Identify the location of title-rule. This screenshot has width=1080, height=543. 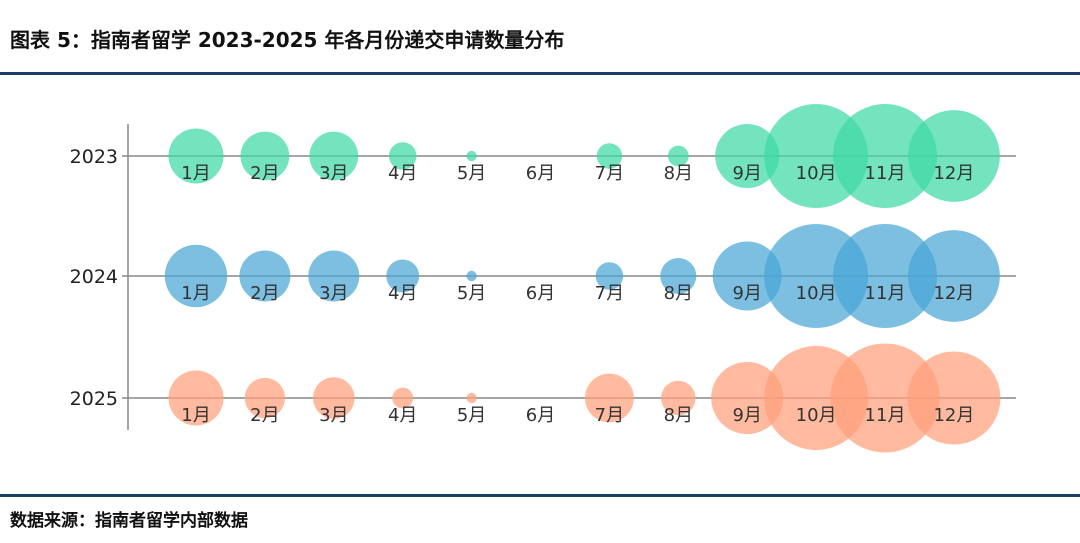
(540, 73).